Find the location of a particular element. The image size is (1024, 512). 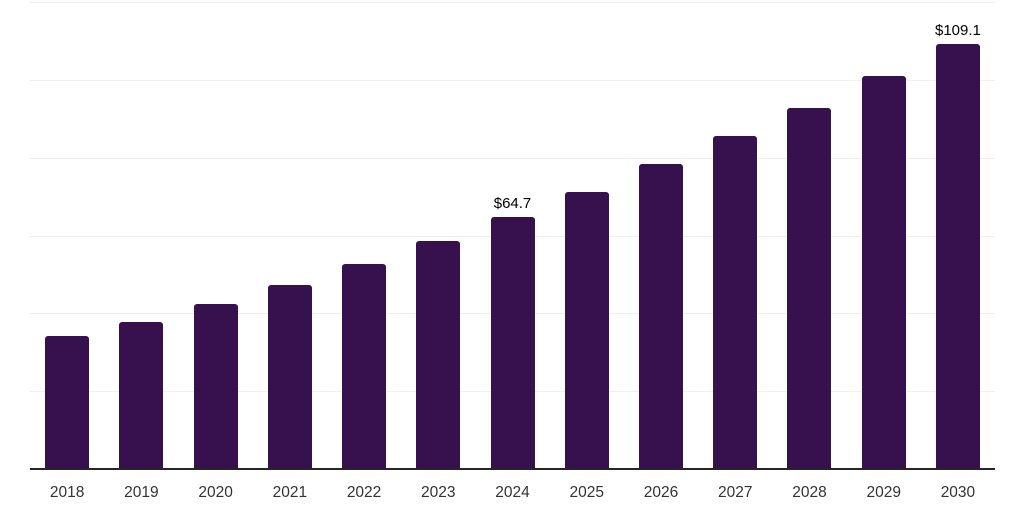

bar-2028 is located at coordinates (809, 288).